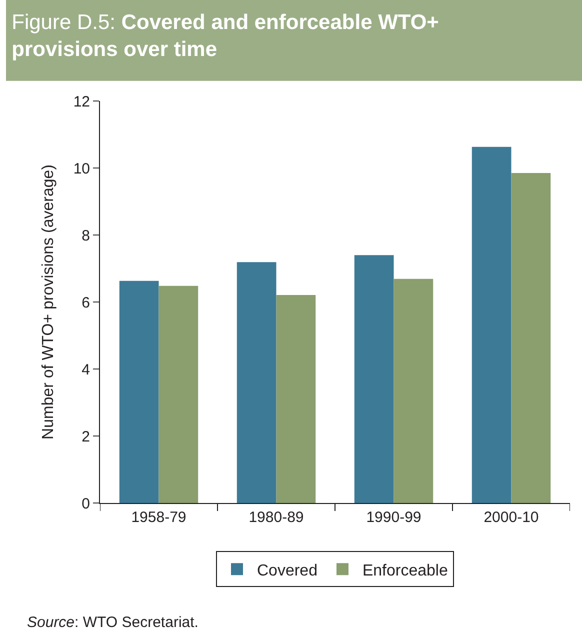 The height and width of the screenshot is (641, 582). What do you see at coordinates (86, 235) in the screenshot?
I see `y-tick-label: 8` at bounding box center [86, 235].